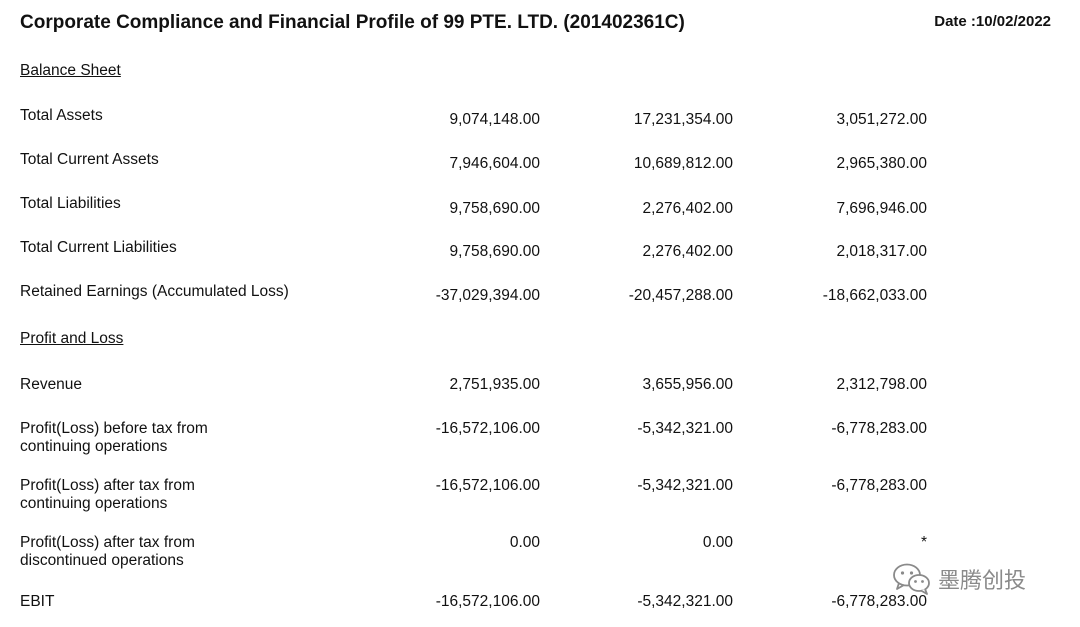 Image resolution: width=1080 pixels, height=627 pixels. Describe the element at coordinates (881, 163) in the screenshot. I see `row-value: 2,965,380.00` at that location.